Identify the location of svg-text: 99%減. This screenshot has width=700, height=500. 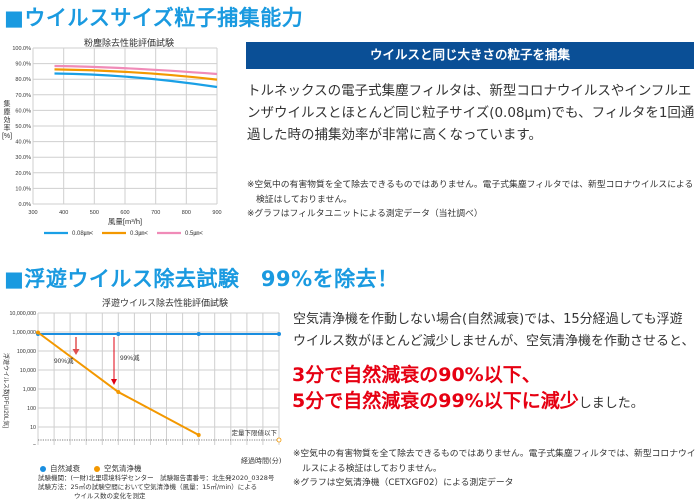
(130, 357).